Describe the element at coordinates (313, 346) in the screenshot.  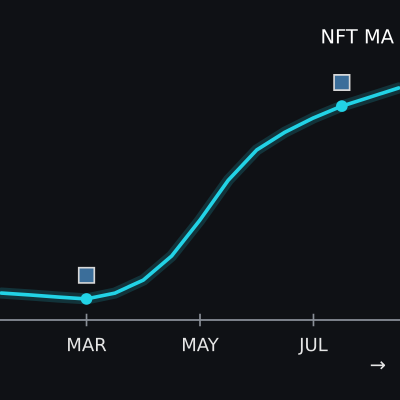
I see `x-tick-label: JUL` at that location.